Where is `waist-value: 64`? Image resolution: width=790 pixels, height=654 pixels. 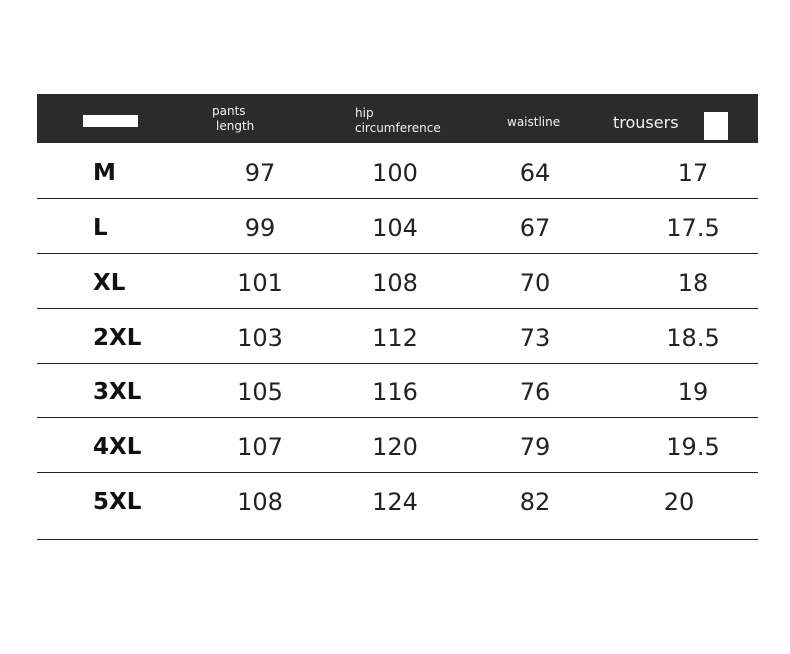 waist-value: 64 is located at coordinates (535, 173).